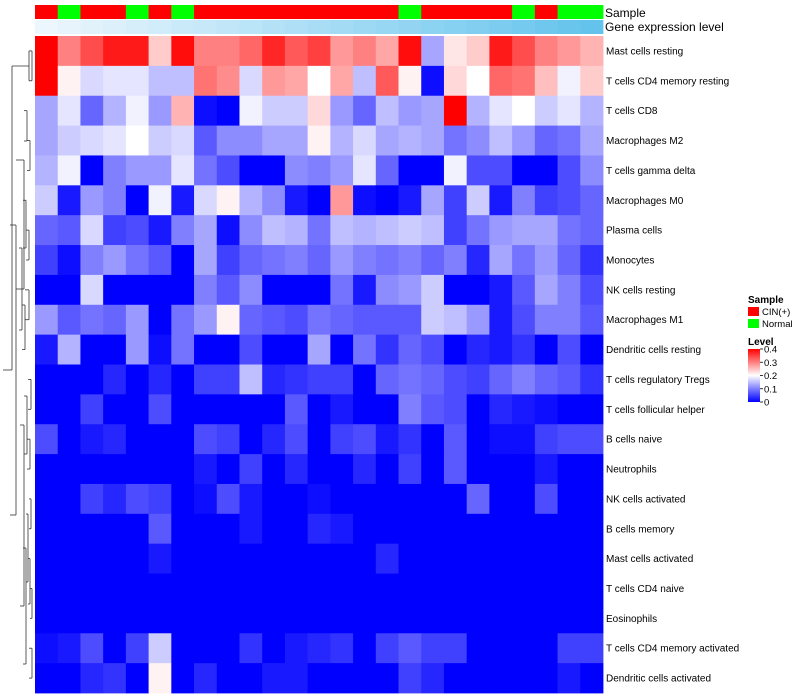  Describe the element at coordinates (645, 589) in the screenshot. I see `row-label: T cells CD4 naive` at that location.